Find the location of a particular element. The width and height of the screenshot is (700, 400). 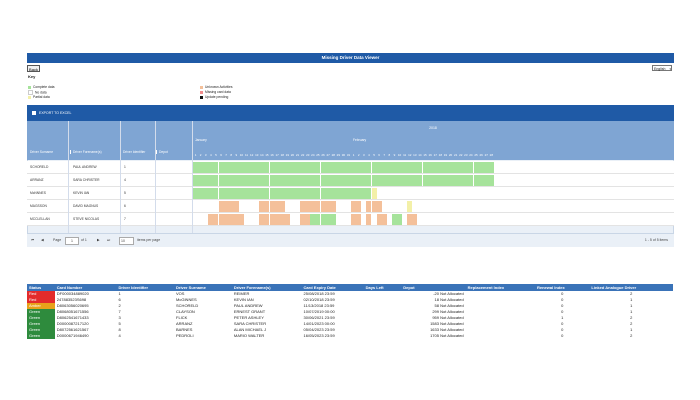

last-page-icon: ⏭ is located at coordinates (109, 240).